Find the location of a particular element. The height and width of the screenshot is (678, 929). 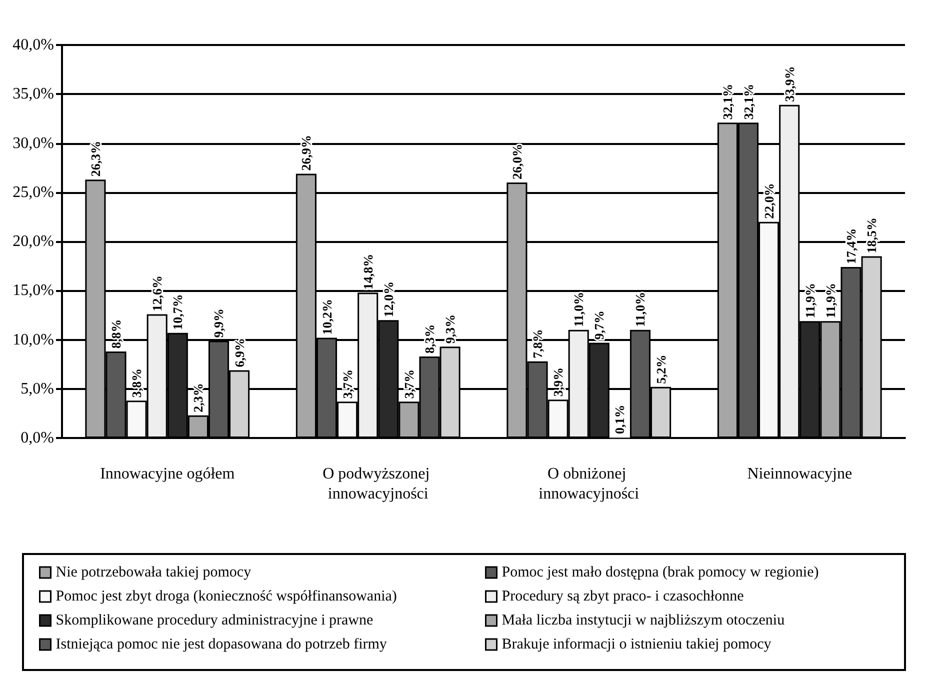

y-tick-label: 10,0% is located at coordinates (33, 339).